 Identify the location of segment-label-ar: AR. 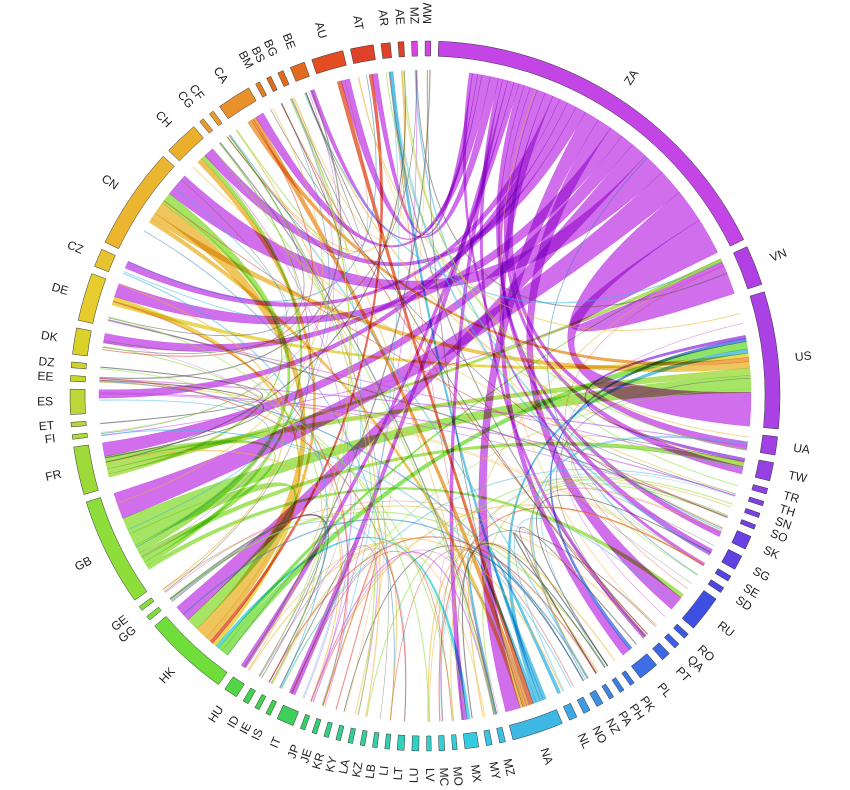
(384, 18).